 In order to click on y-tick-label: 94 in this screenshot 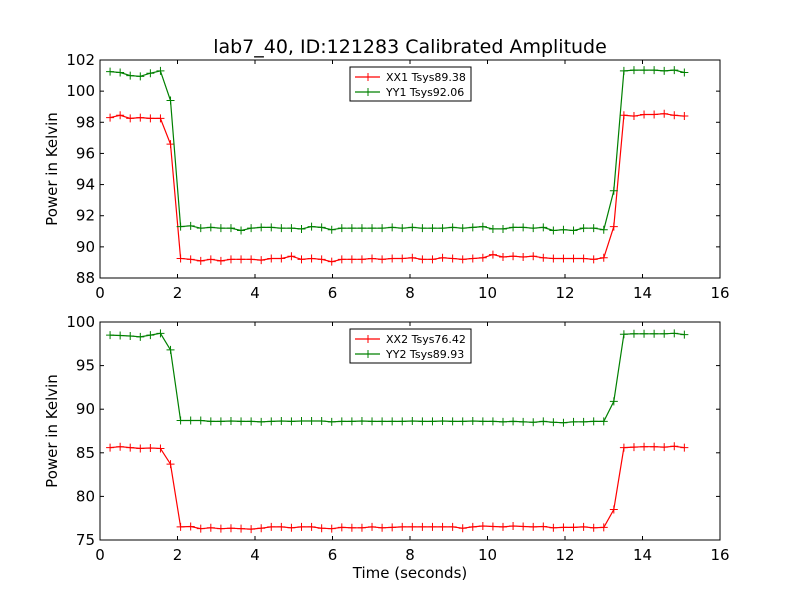, I will do `click(85, 185)`.